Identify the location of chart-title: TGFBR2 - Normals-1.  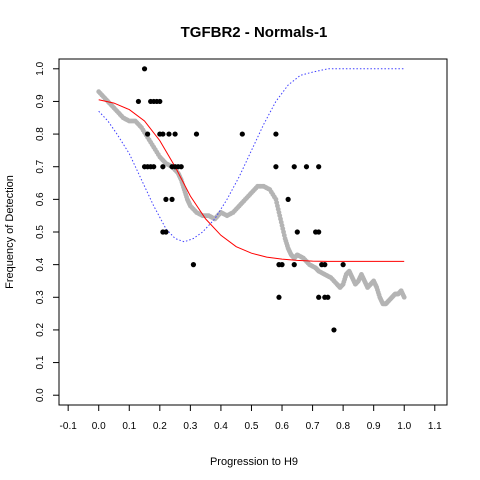
(254, 32).